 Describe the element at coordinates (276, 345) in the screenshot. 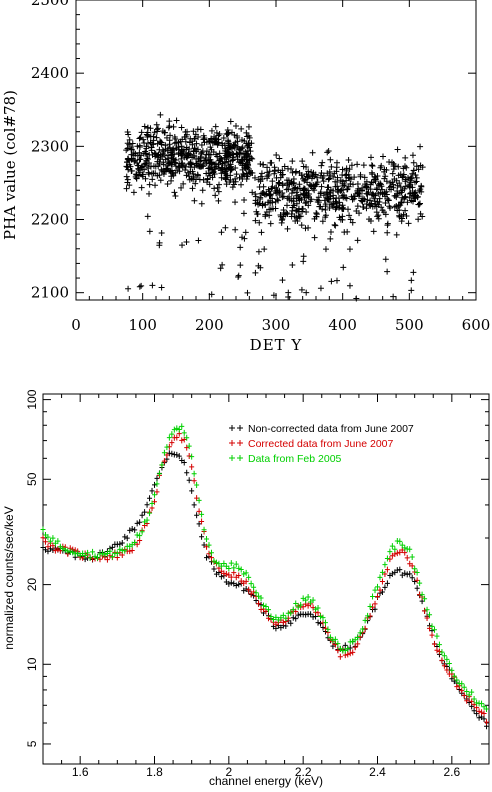

I see `plot1-x-axis-label: DET Y` at that location.